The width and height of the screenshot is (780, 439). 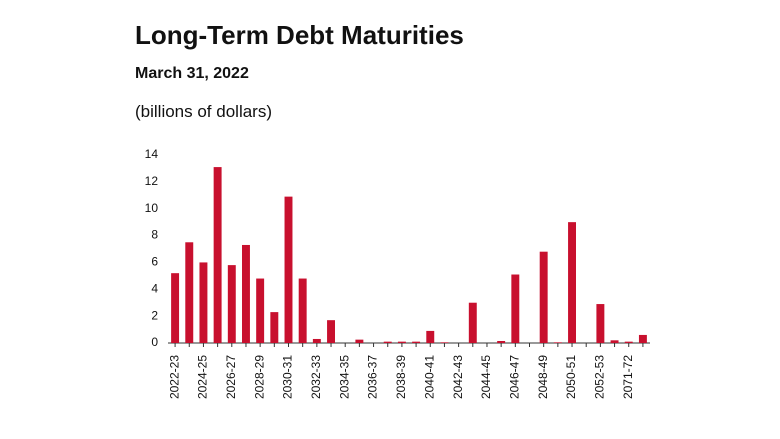 I want to click on x-tick-label: 2030-31, so click(x=288, y=377).